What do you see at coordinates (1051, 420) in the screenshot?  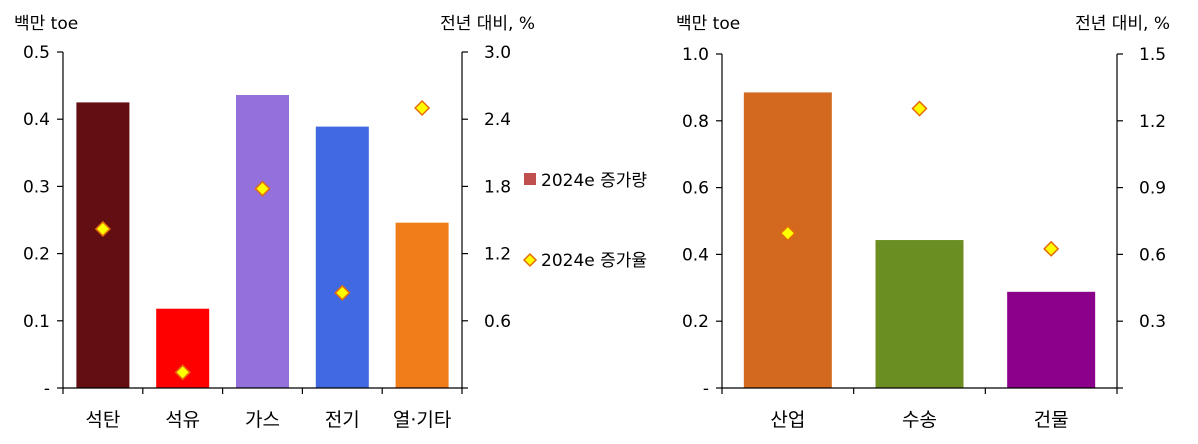 I see `x-category-label: 건물` at bounding box center [1051, 420].